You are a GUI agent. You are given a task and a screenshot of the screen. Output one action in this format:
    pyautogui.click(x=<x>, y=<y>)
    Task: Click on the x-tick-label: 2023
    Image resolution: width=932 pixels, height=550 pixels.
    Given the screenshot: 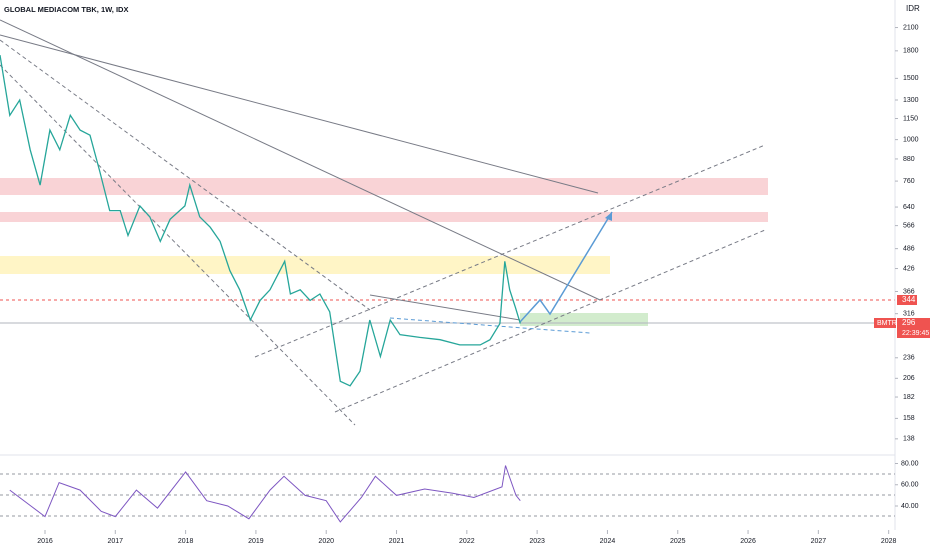 What is the action you would take?
    pyautogui.click(x=537, y=541)
    